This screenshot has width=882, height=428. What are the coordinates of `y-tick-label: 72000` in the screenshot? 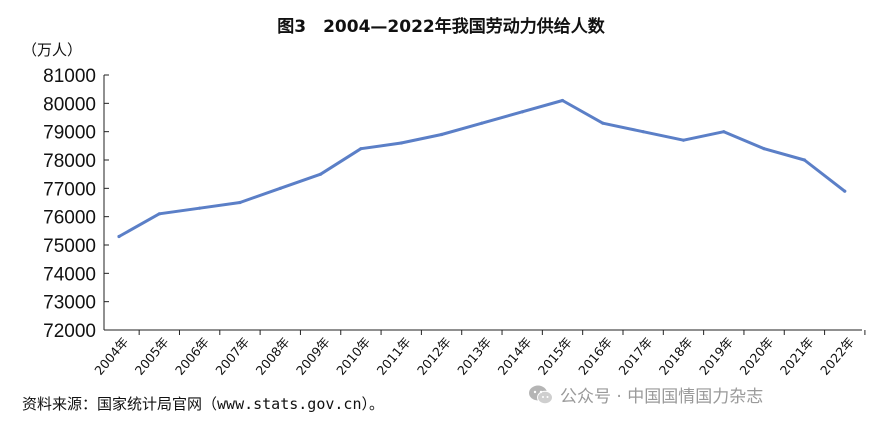 It's located at (69, 331).